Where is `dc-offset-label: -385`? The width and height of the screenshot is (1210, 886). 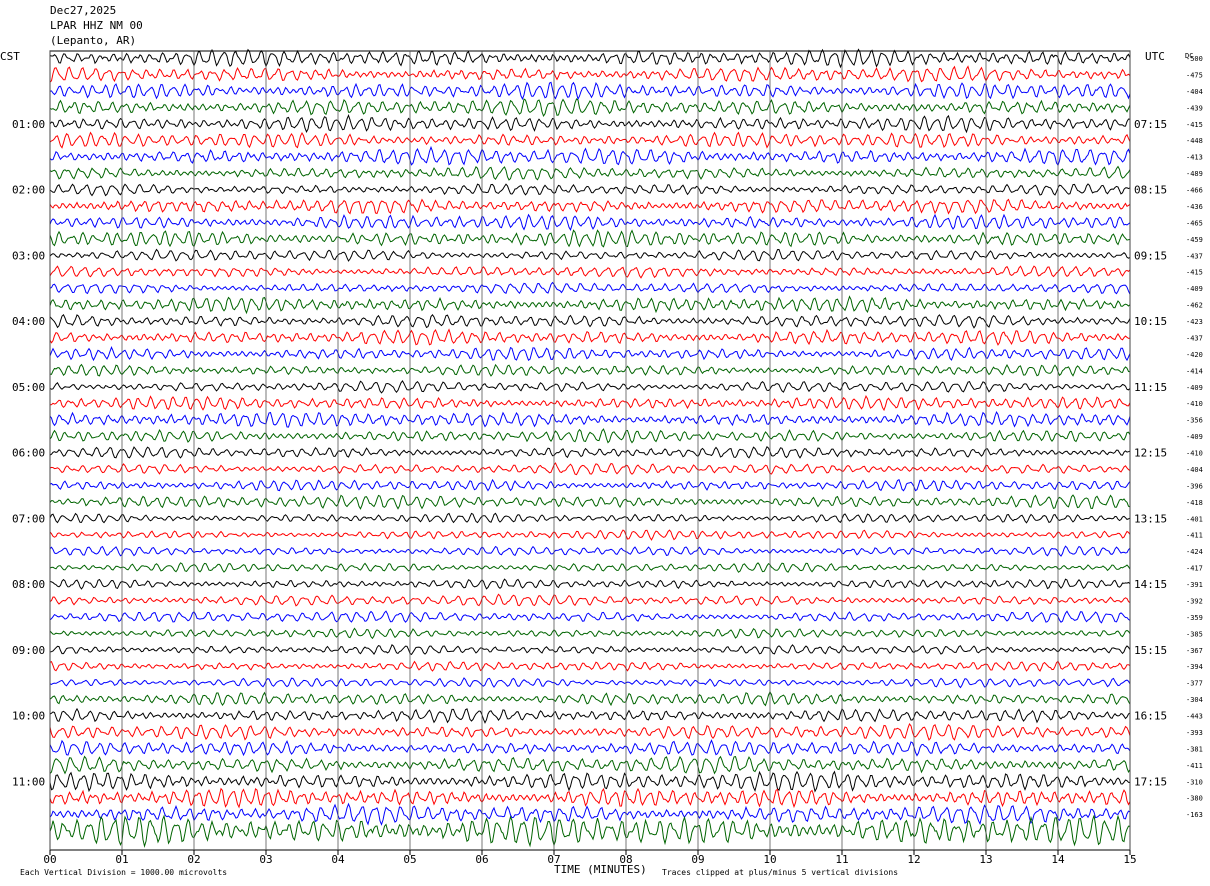
dc-offset-label: -385 is located at coordinates (1194, 634).